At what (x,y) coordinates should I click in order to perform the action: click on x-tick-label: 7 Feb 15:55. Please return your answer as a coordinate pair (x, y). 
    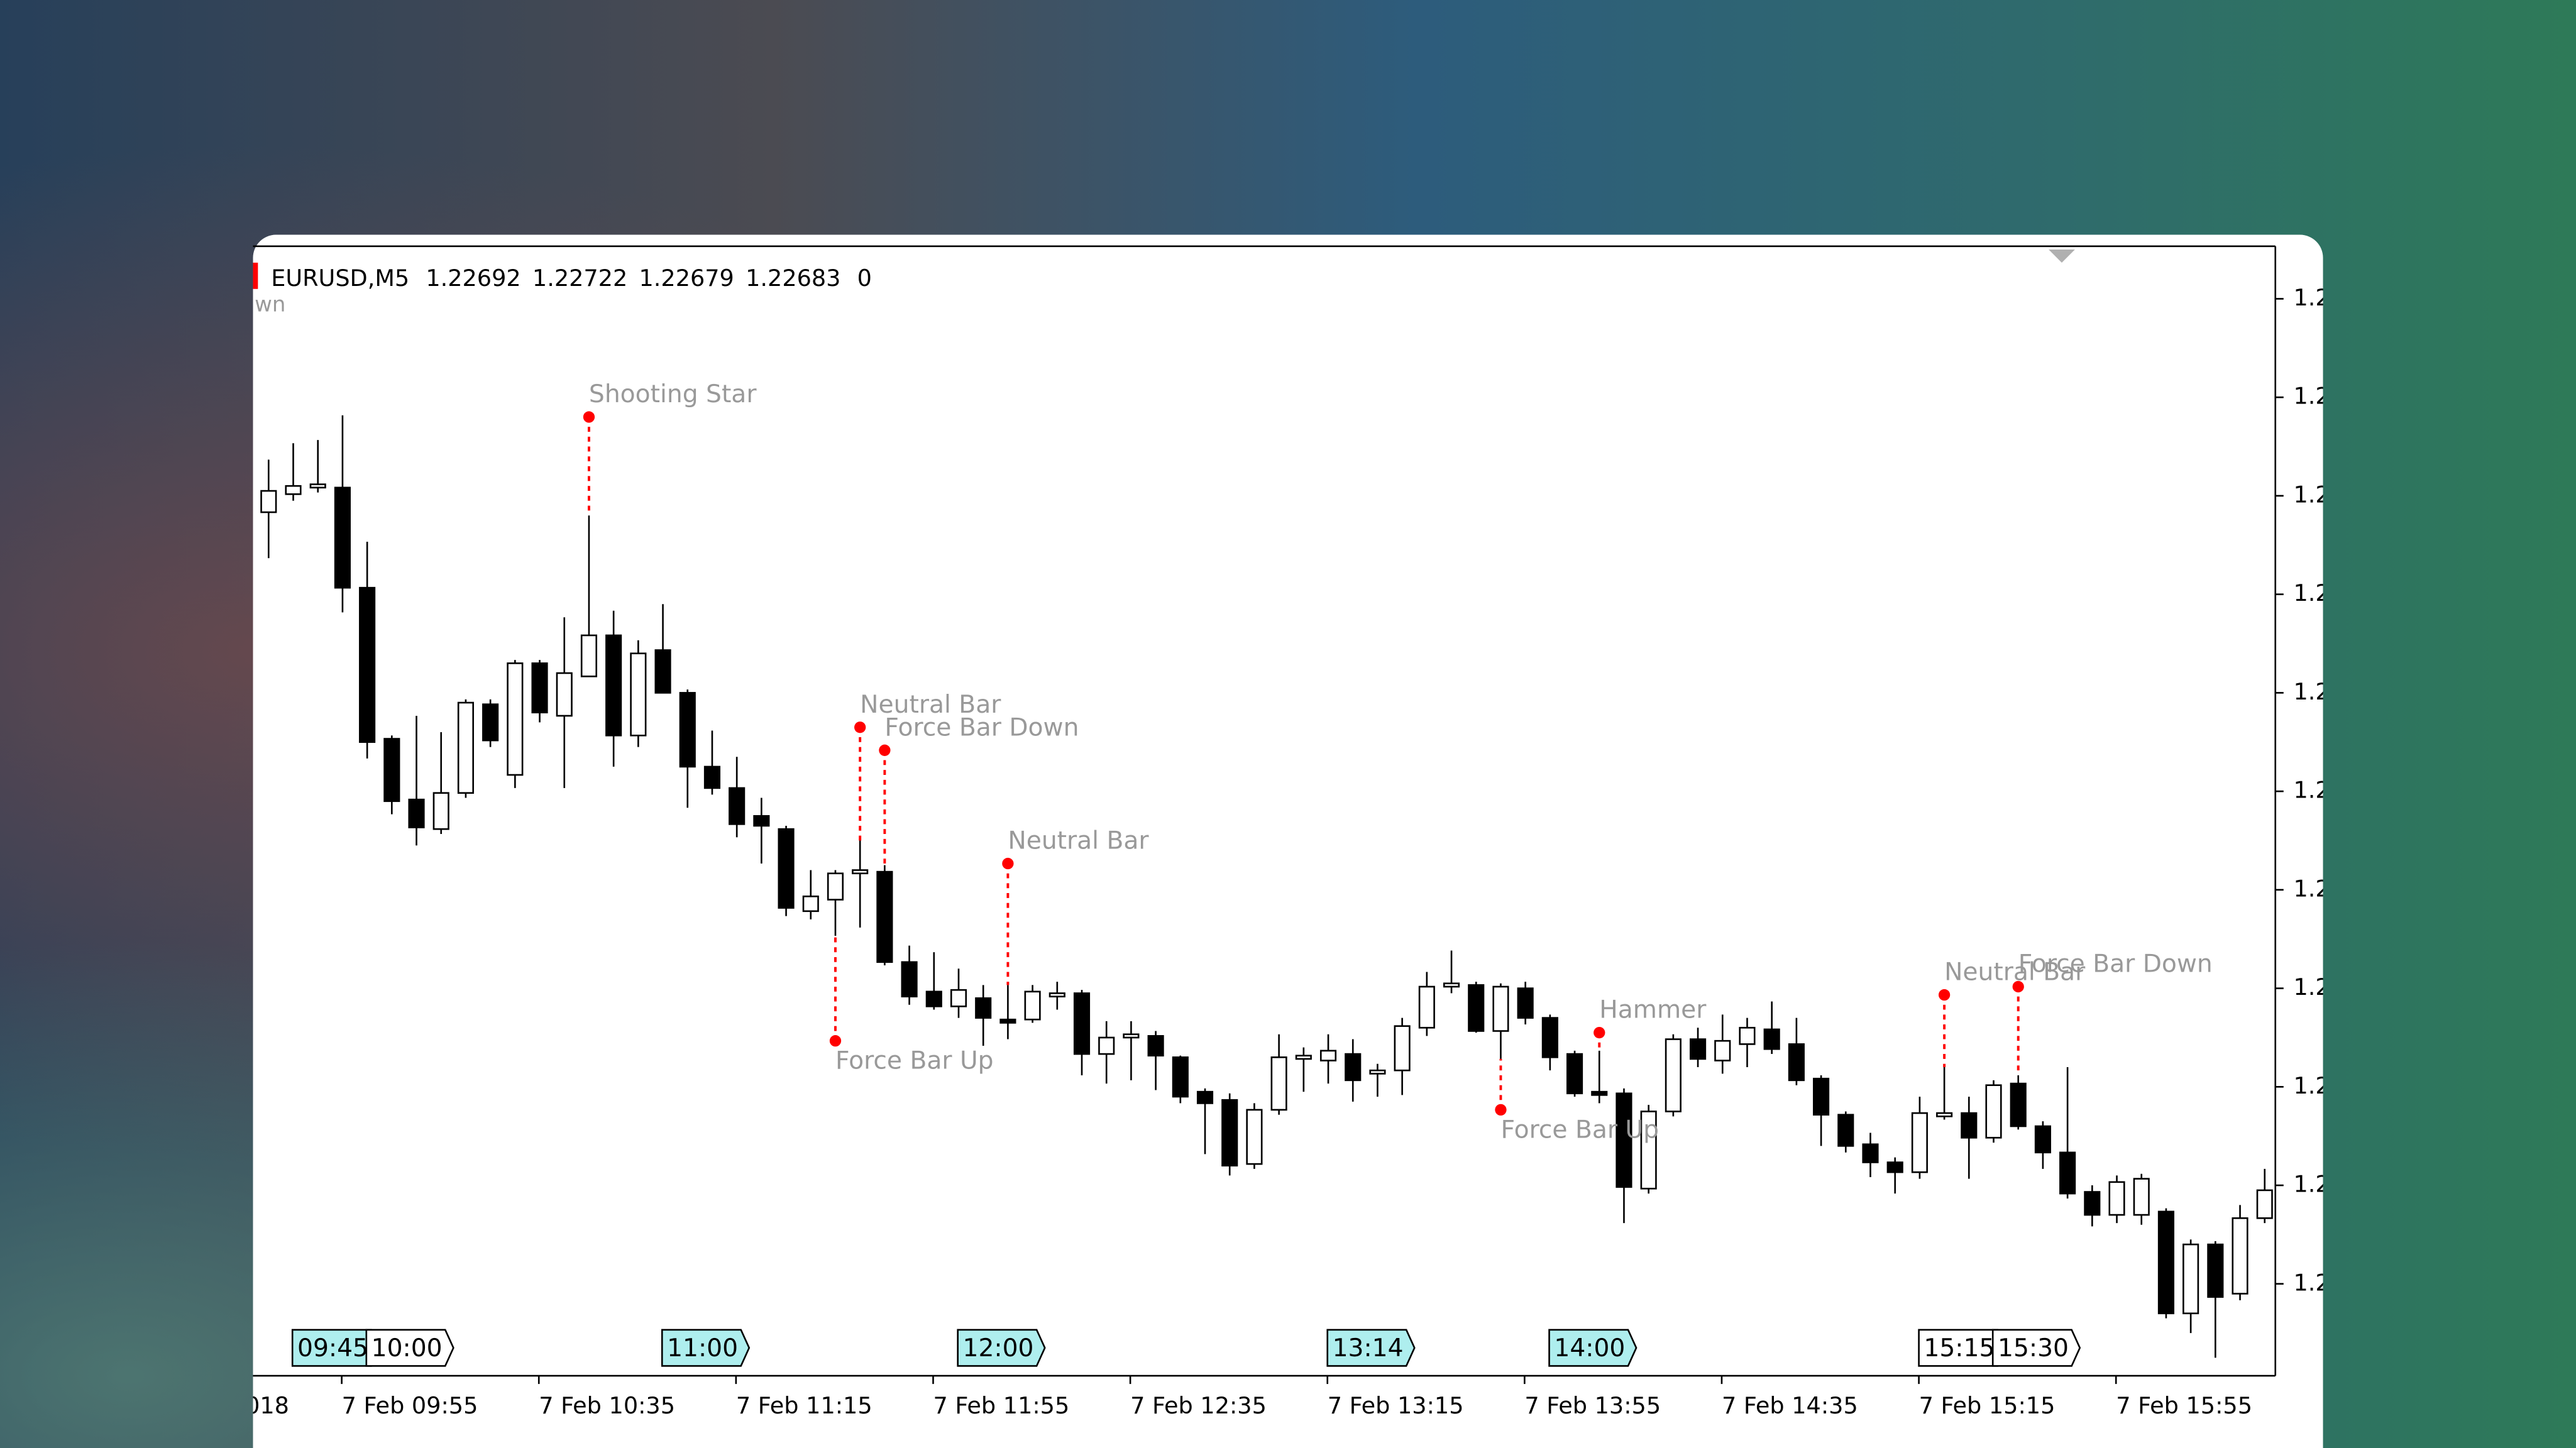
    Looking at the image, I should click on (2184, 1405).